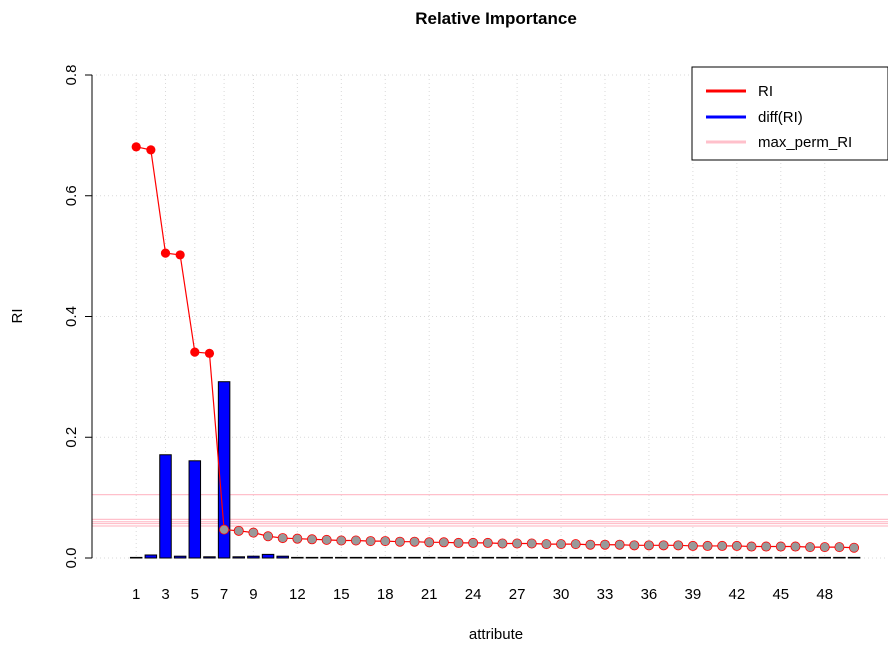 This screenshot has height=648, width=888. I want to click on legend: RI diff(RI) max_perm_RI, so click(789, 113).